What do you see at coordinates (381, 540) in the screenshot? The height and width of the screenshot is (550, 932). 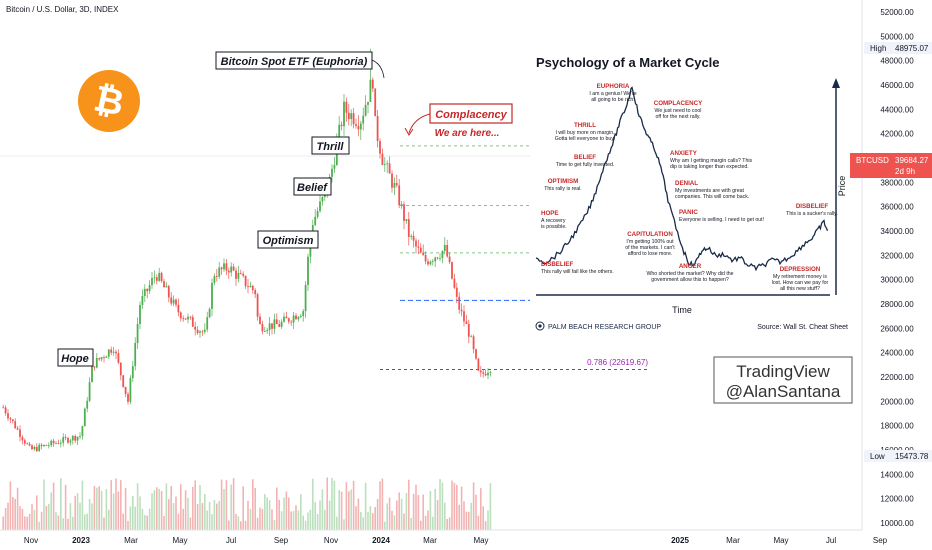 I see `time-tick-label: 2024` at bounding box center [381, 540].